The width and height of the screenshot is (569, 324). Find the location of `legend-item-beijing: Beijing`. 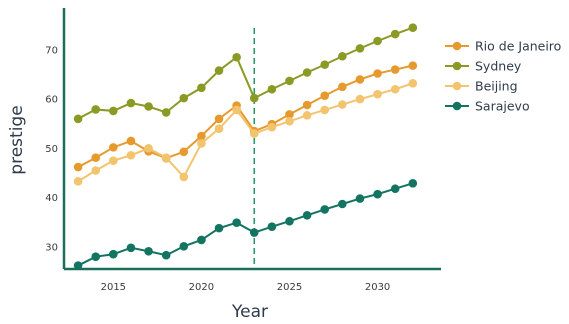

legend-item-beijing: Beijing is located at coordinates (481, 86).